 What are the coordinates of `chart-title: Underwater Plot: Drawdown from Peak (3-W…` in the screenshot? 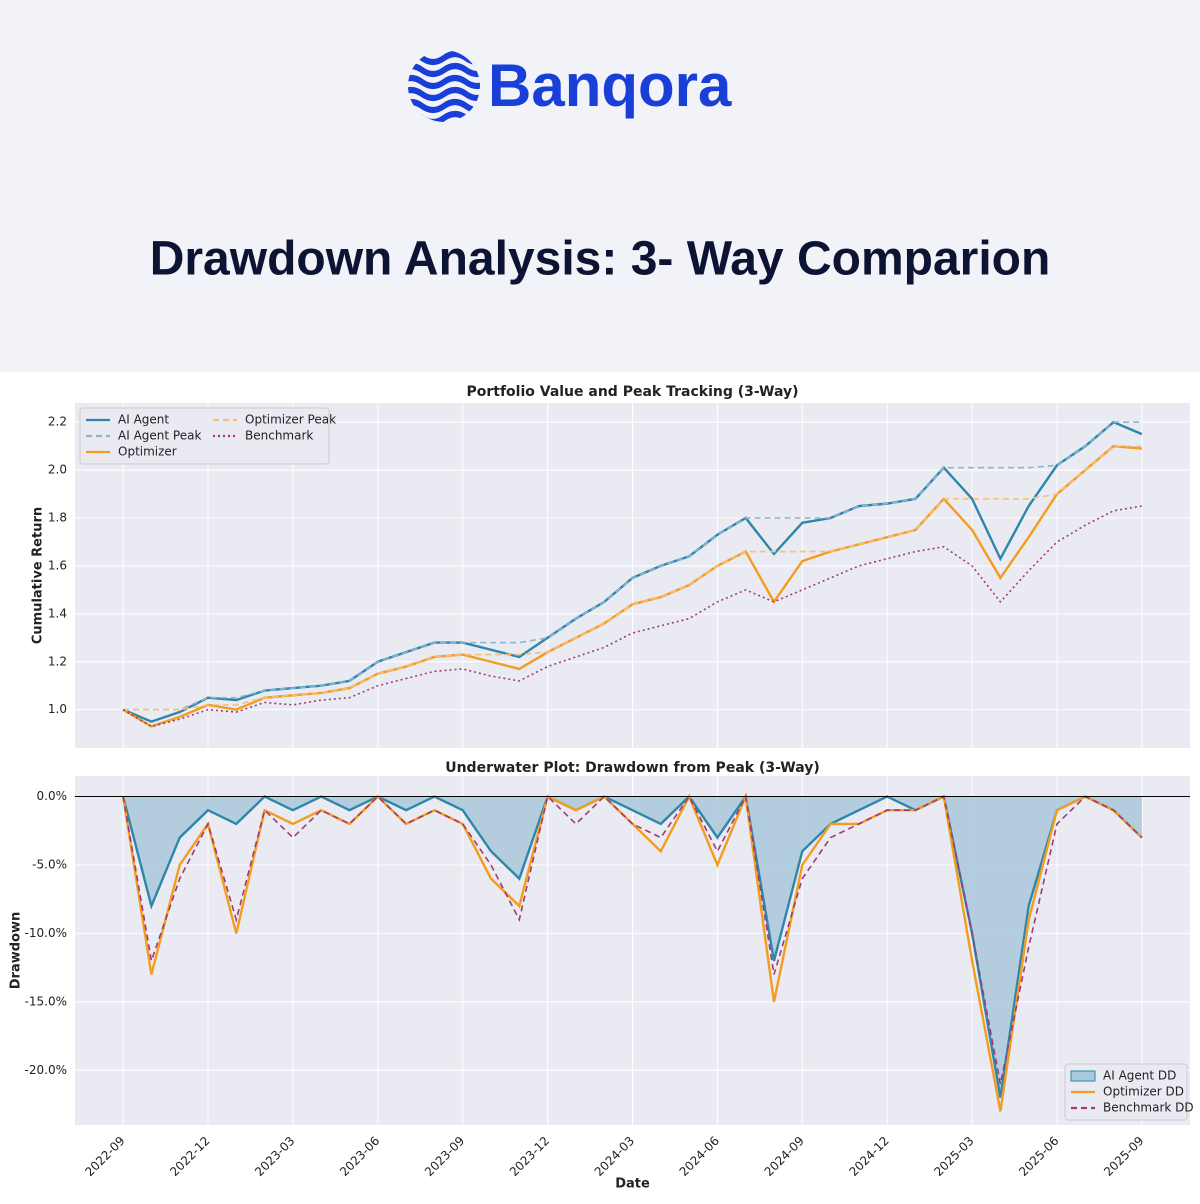 It's located at (632, 768).